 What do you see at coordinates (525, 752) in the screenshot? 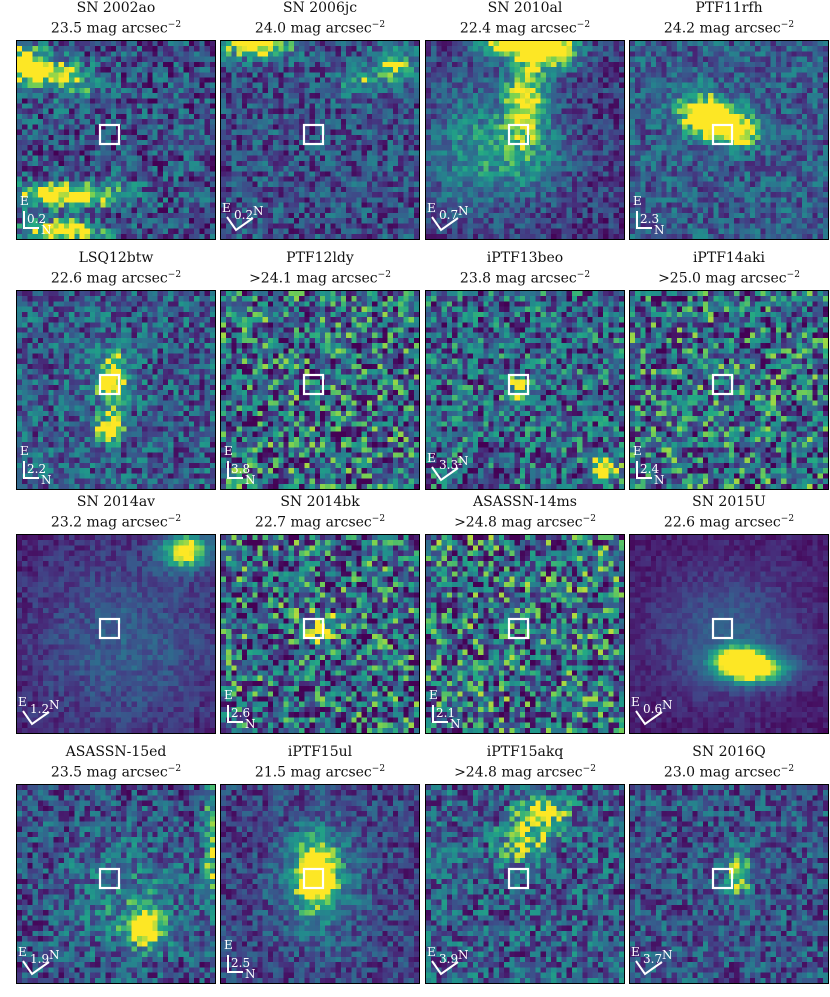
I see `panel-title: iPTF15akq` at bounding box center [525, 752].